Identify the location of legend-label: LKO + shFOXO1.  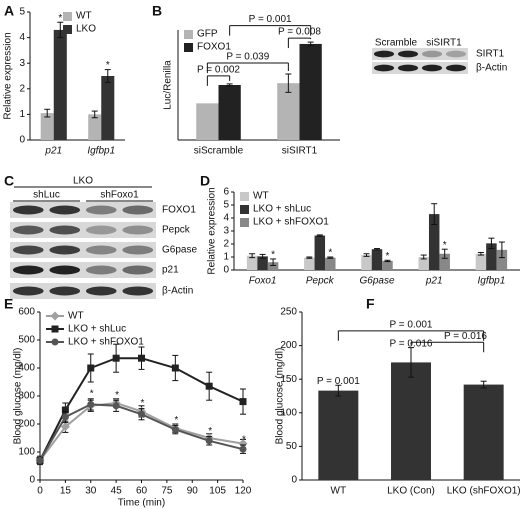
(106, 342).